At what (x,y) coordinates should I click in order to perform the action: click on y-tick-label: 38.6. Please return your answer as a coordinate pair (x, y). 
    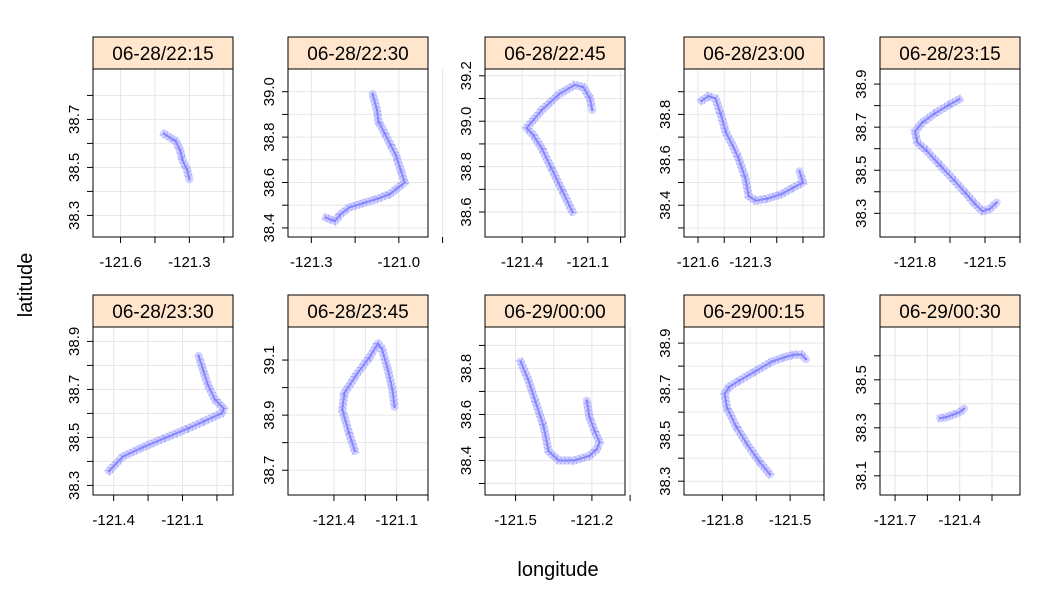
    Looking at the image, I should click on (466, 211).